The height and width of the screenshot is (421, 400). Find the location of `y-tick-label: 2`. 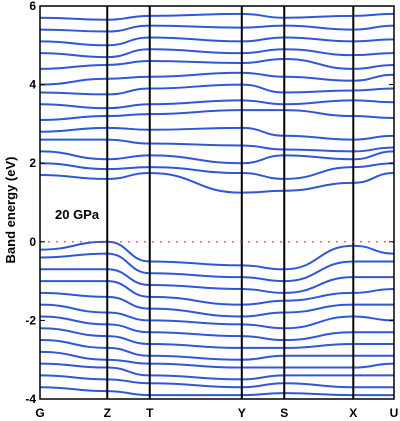

y-tick-label: 2 is located at coordinates (32, 163).